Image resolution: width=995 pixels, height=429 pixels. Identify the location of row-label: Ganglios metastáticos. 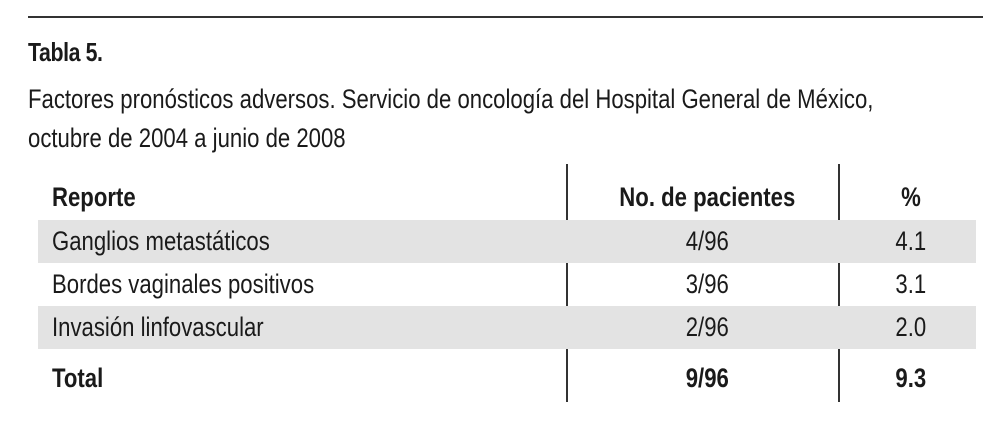
(161, 241).